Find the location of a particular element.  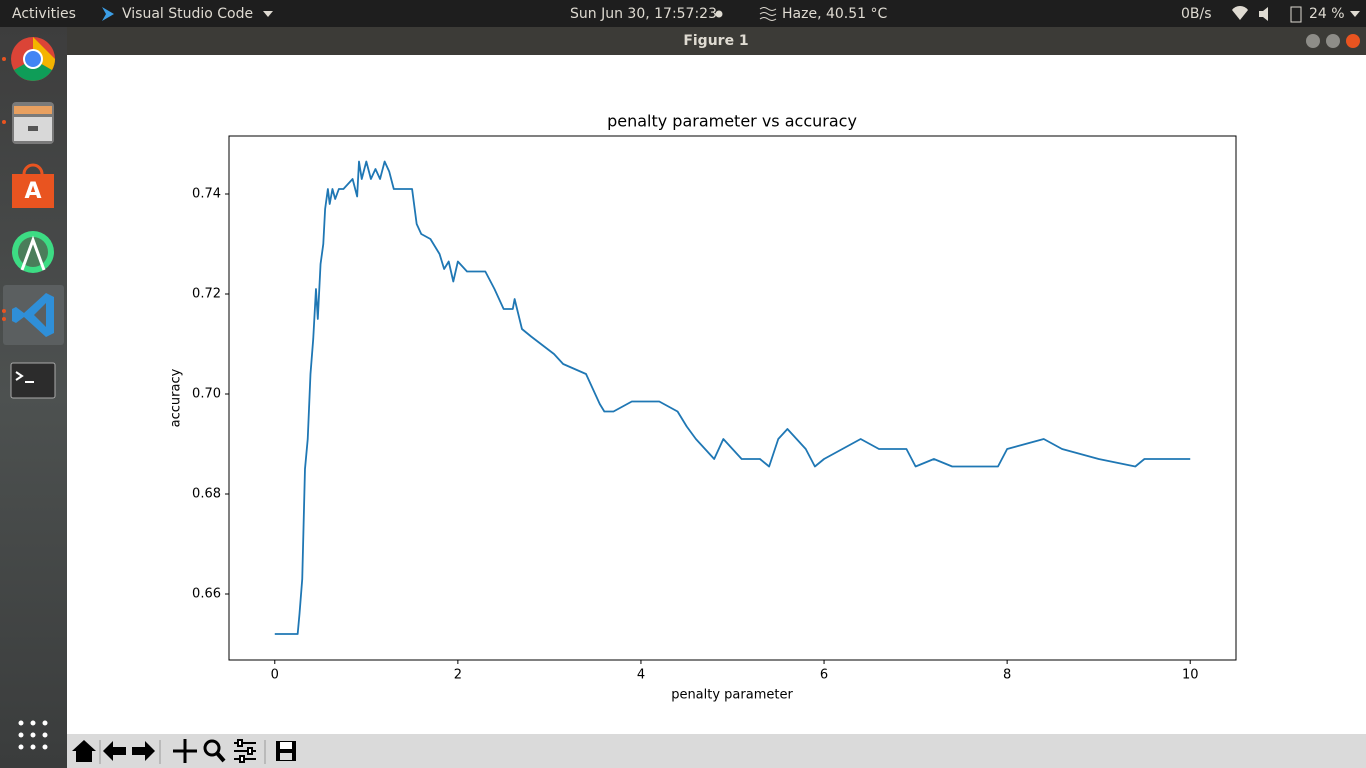

chrome-icon is located at coordinates (33, 59).